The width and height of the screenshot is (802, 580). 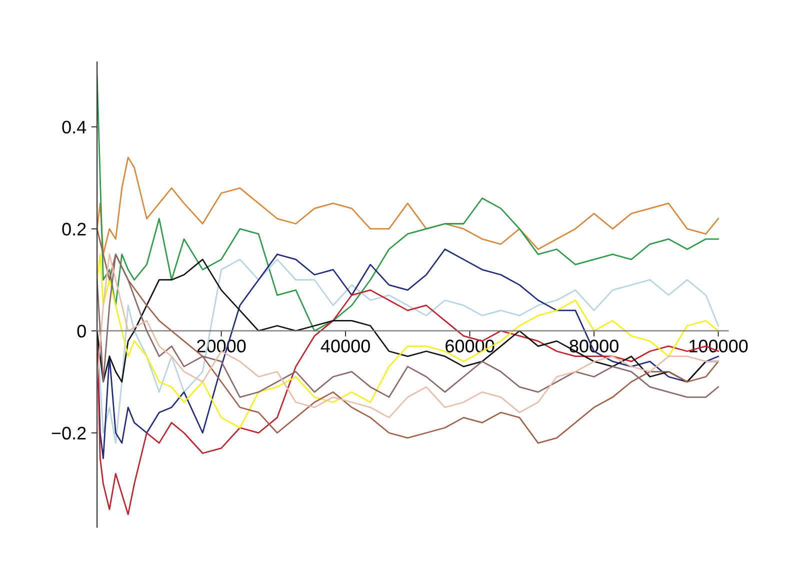 I want to click on line-series, so click(x=408, y=206).